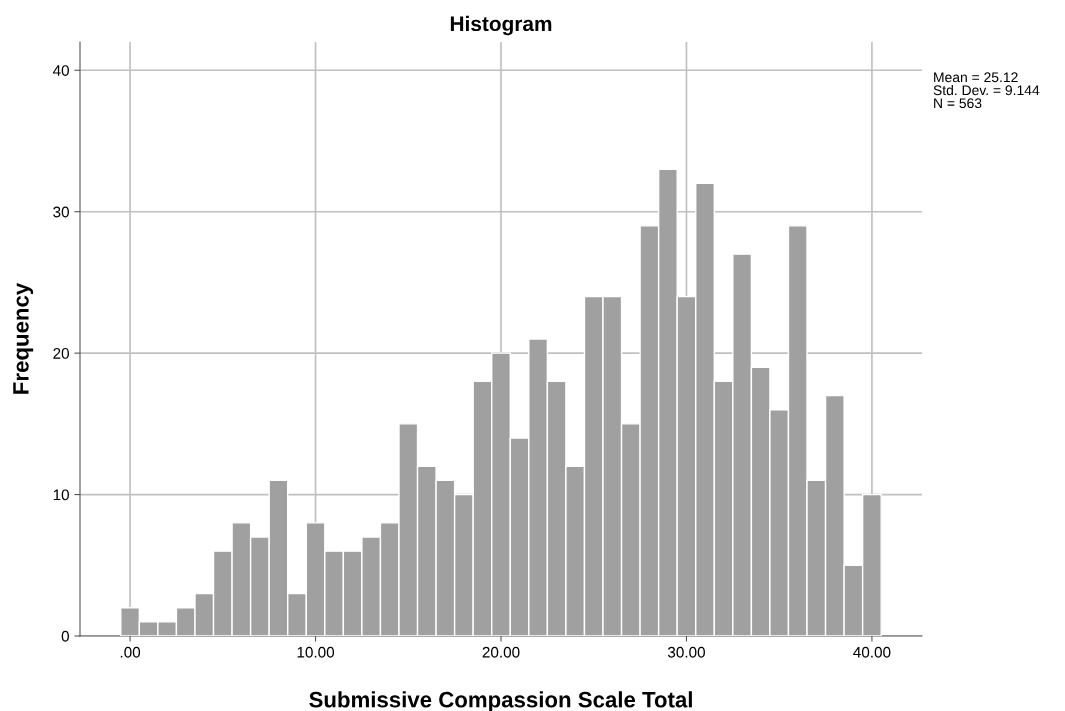 The image size is (1065, 711). I want to click on x-axis-title: Submissive Compassion Scale Total, so click(500, 701).